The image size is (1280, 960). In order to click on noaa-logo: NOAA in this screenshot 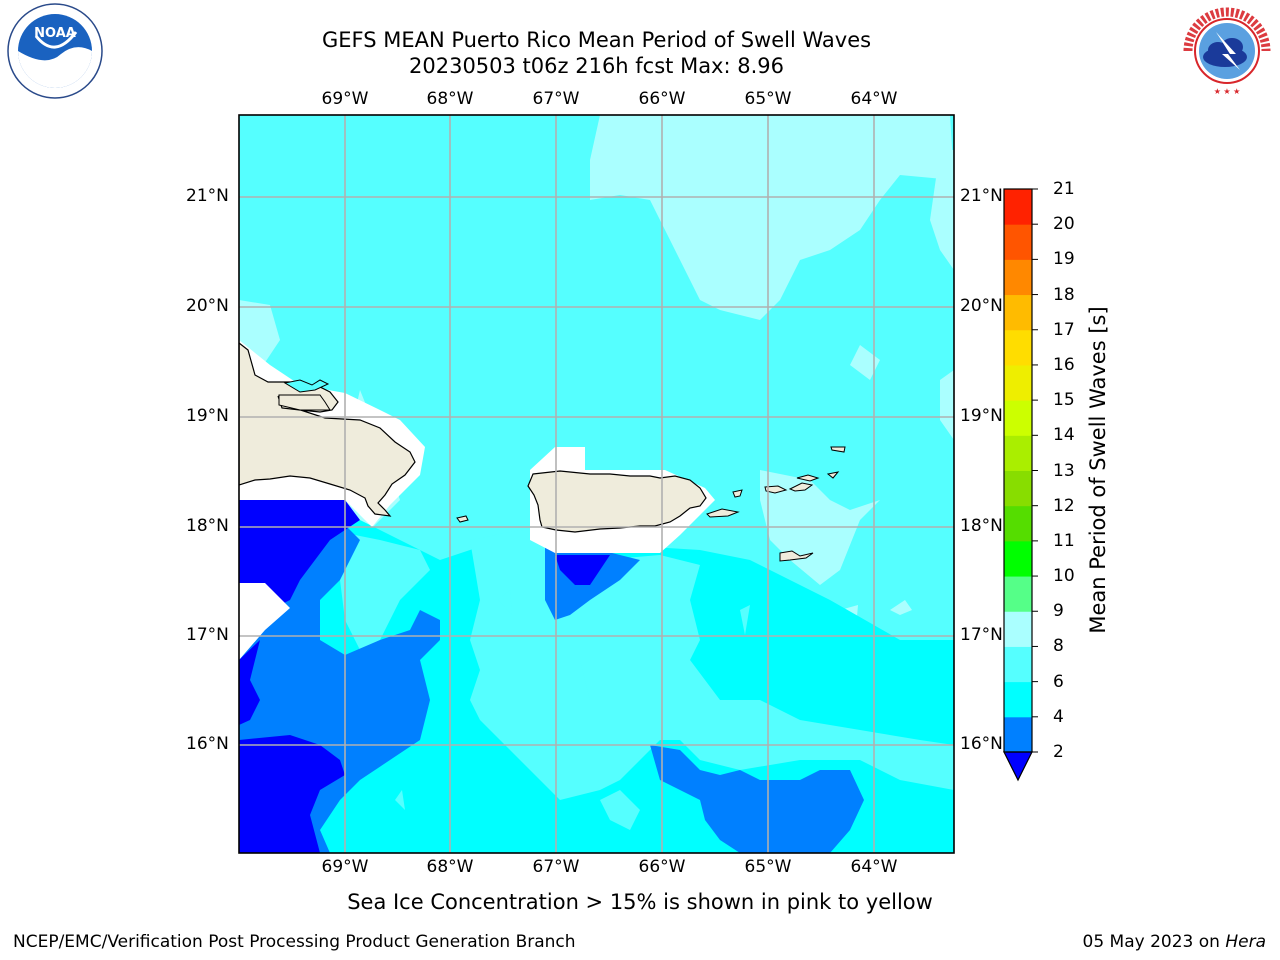, I will do `click(55, 51)`.